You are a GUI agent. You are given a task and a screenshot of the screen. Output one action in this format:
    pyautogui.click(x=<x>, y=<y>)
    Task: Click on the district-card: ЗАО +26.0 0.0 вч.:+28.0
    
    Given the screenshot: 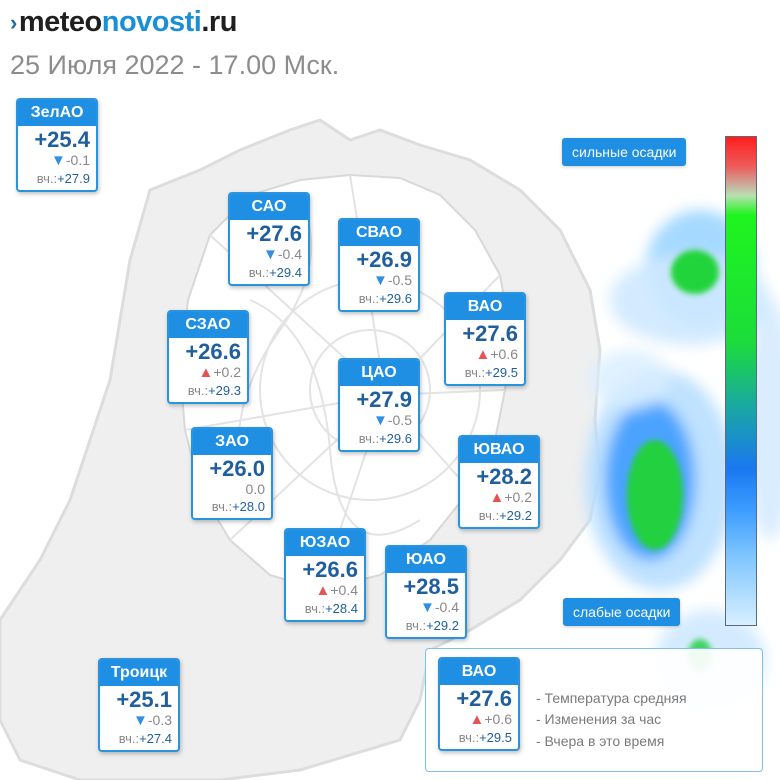 What is the action you would take?
    pyautogui.click(x=232, y=473)
    